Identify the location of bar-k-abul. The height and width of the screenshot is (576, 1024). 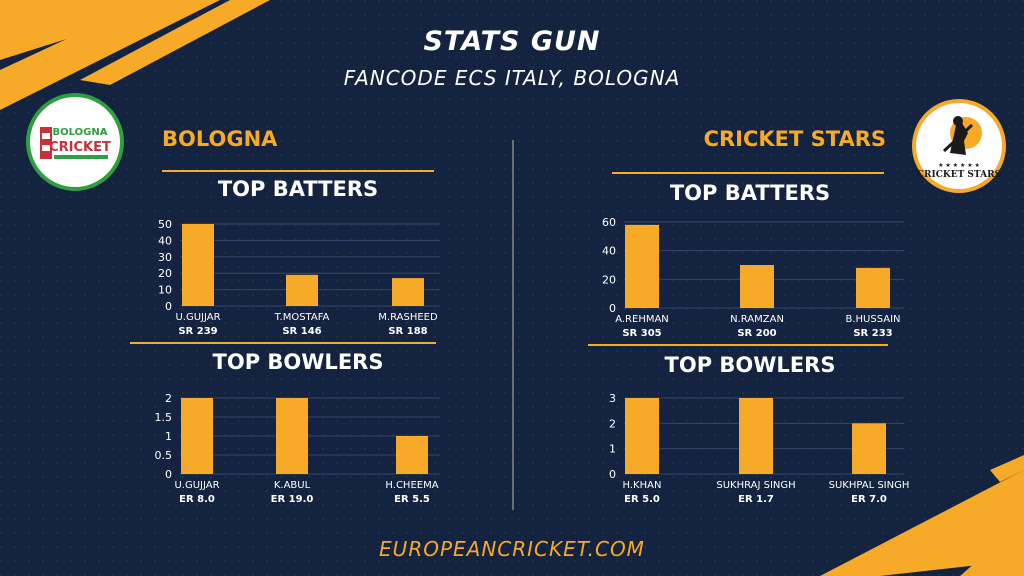
(292, 436).